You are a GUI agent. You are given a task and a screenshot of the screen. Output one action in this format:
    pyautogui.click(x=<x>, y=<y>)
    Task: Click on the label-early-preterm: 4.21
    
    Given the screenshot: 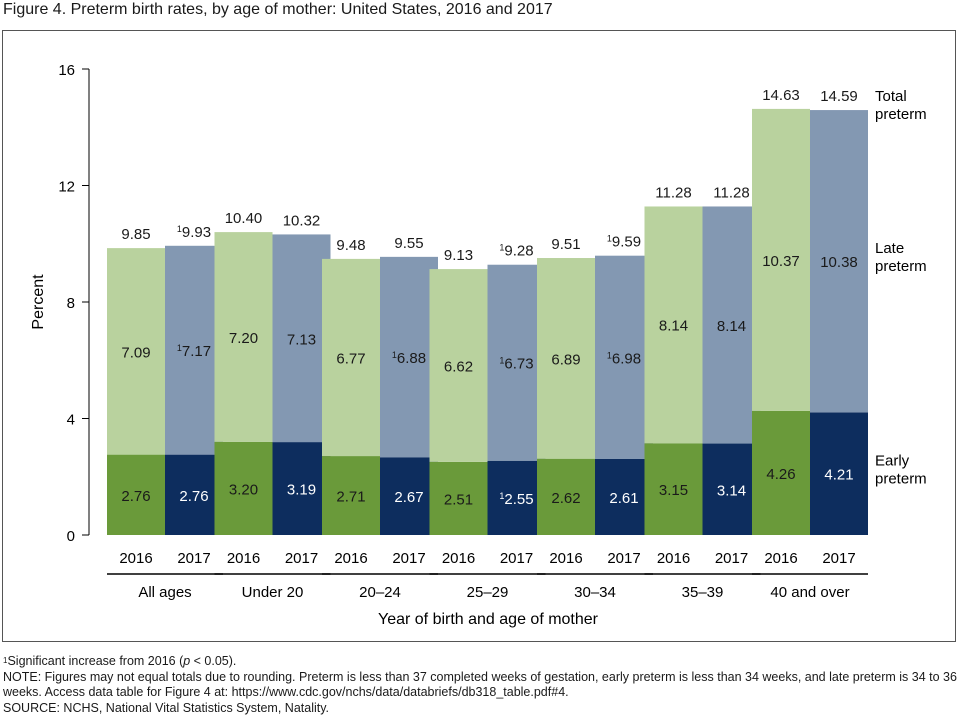 What is the action you would take?
    pyautogui.click(x=838, y=475)
    